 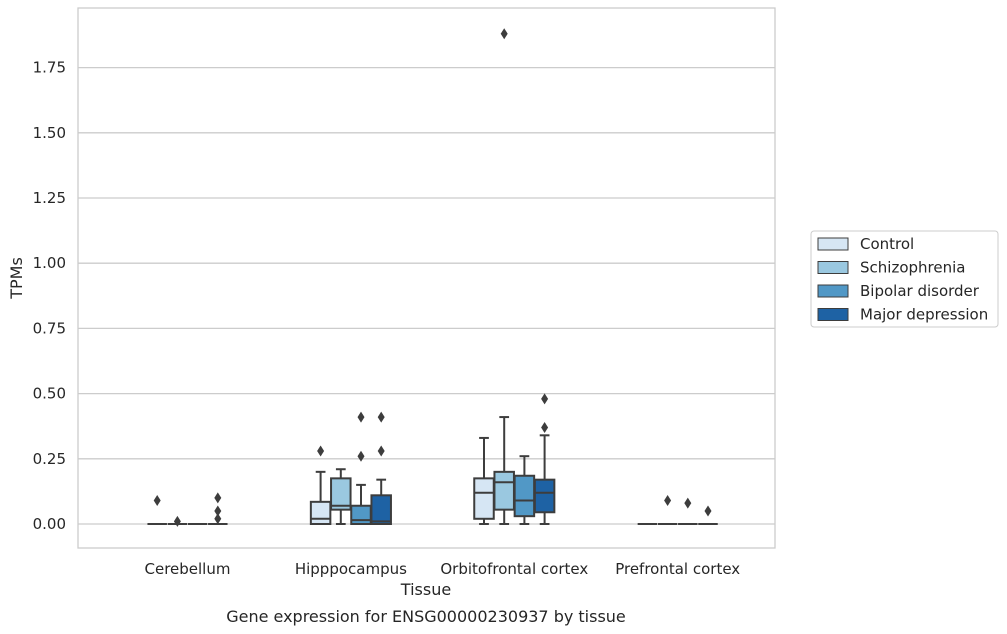 I want to click on legend-label: Bipolar disorder, so click(x=920, y=291).